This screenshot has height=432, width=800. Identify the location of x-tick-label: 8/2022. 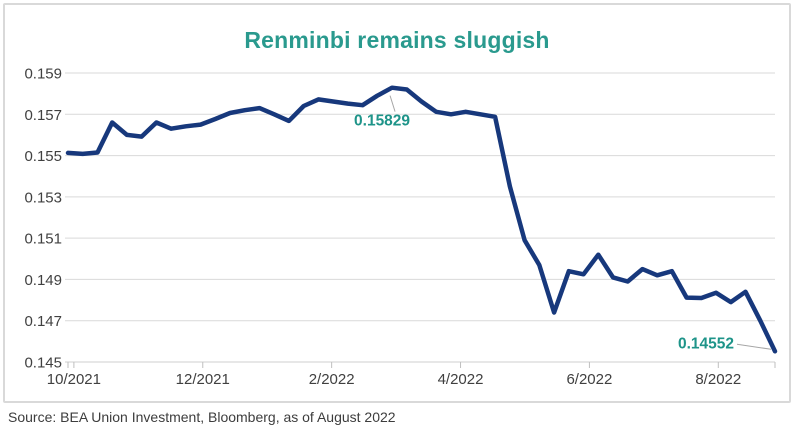
(718, 379).